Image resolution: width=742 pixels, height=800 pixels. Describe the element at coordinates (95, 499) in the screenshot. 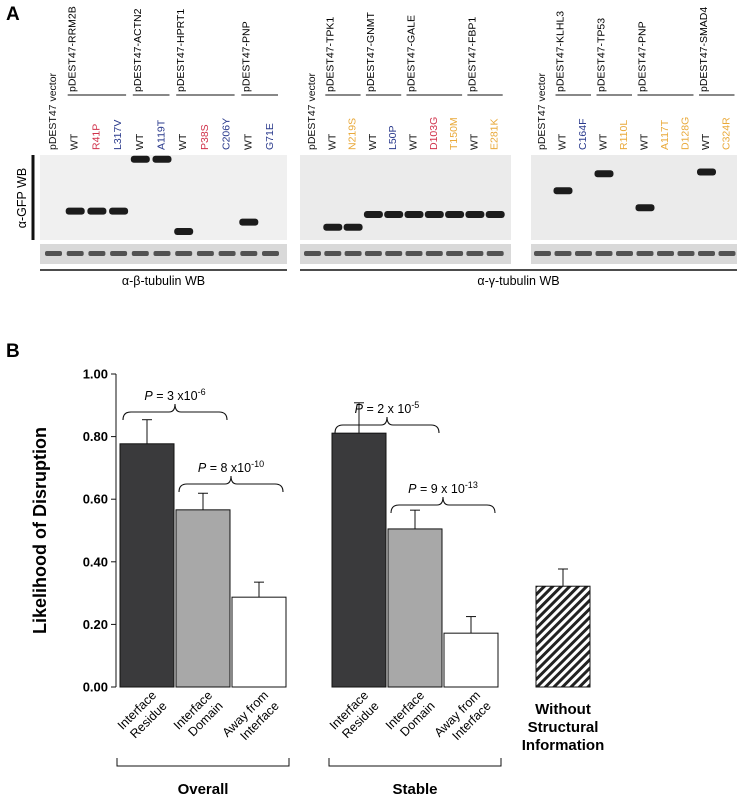

I see `y-tick-label: 0.60` at that location.